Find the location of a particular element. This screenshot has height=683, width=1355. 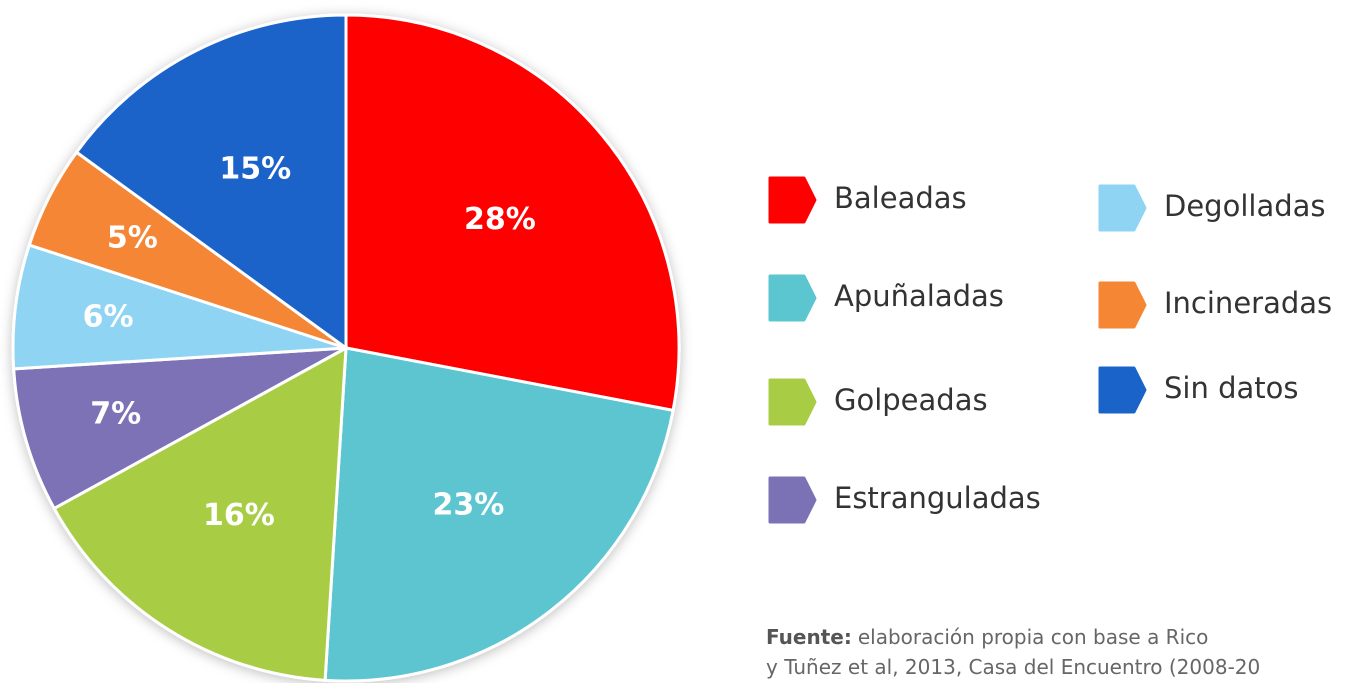

slice-label: 15% is located at coordinates (255, 168).